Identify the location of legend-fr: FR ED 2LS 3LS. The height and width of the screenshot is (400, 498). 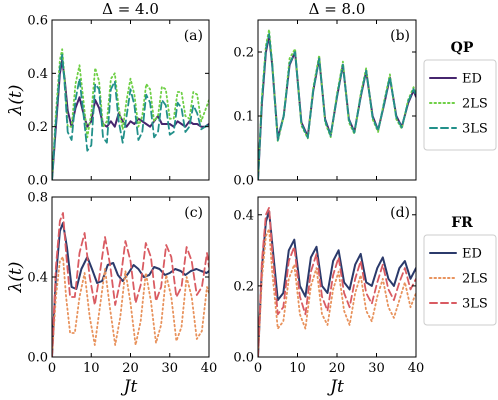
(460, 270).